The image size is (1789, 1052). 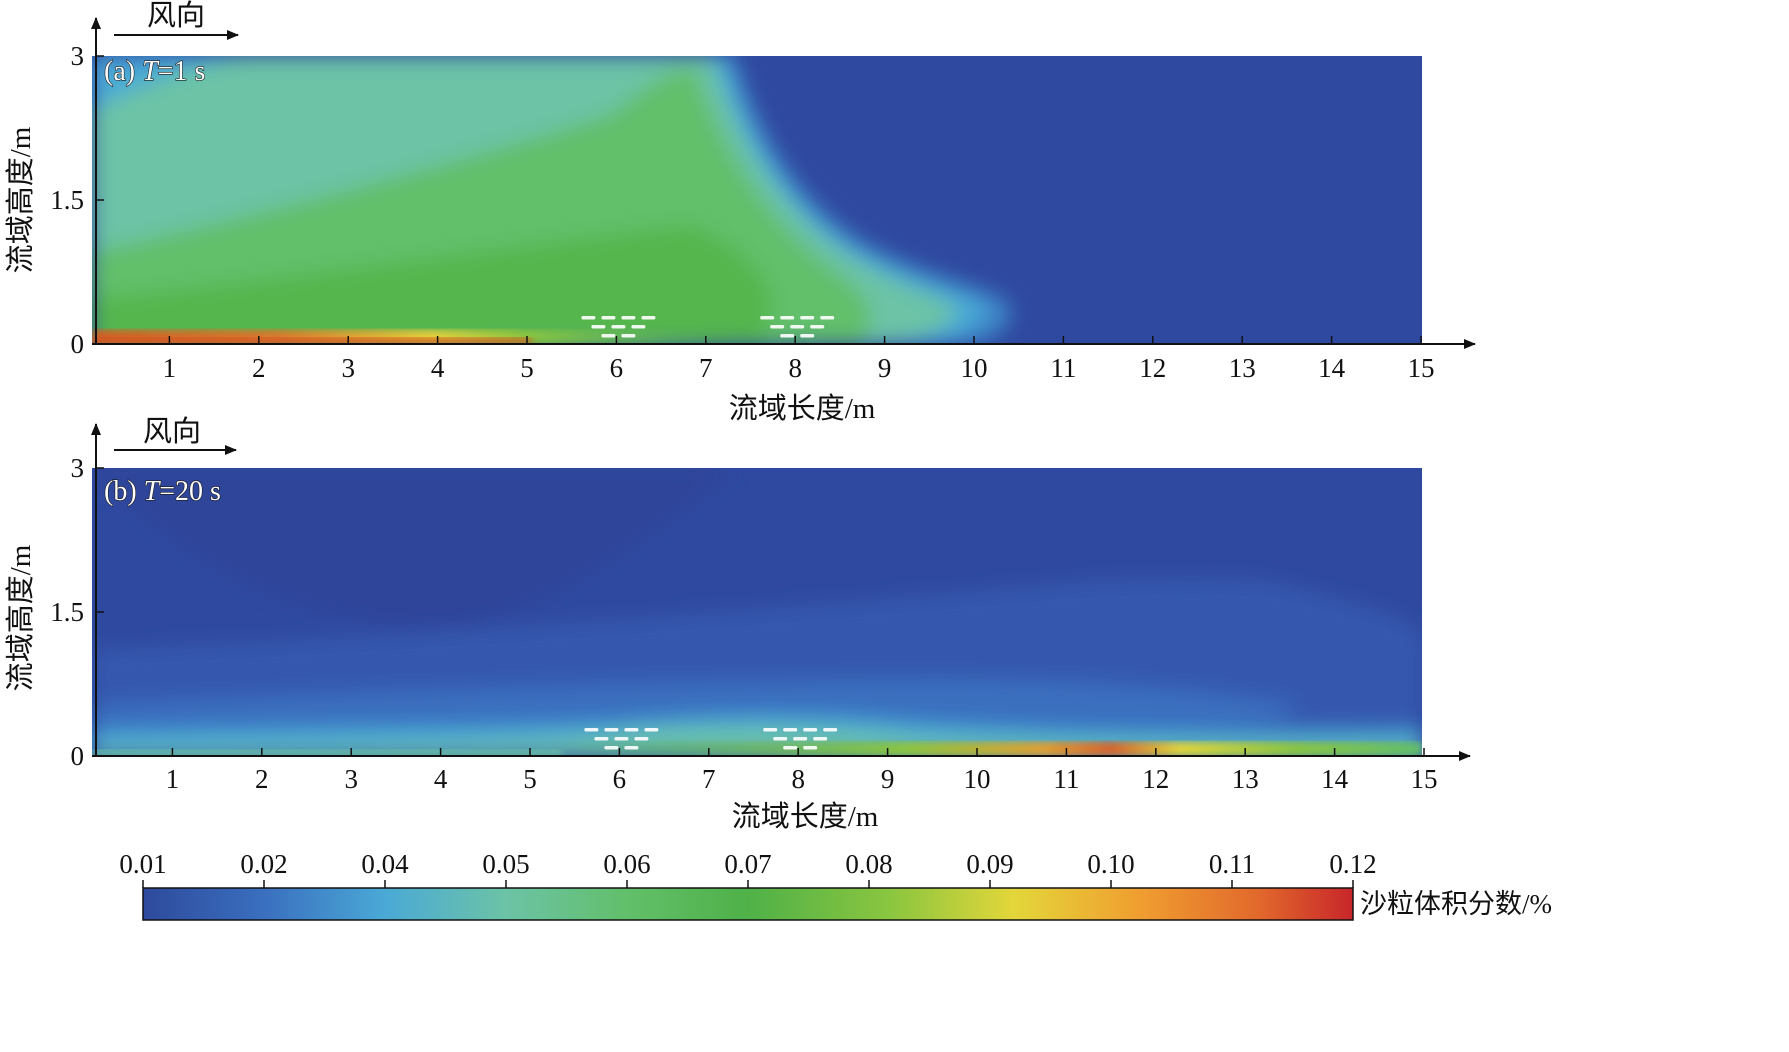 What do you see at coordinates (172, 431) in the screenshot?
I see `wind-label-b: 风向` at bounding box center [172, 431].